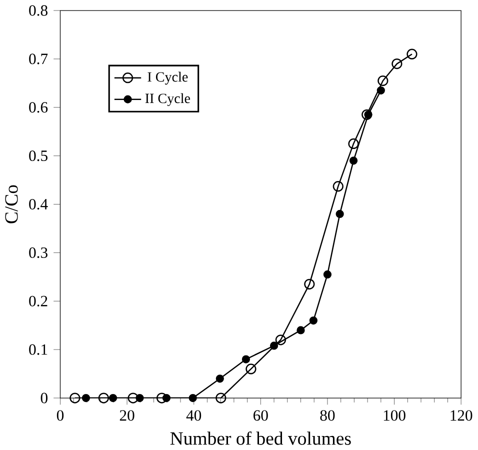 This screenshot has width=478, height=450. What do you see at coordinates (395, 415) in the screenshot?
I see `x-tick-label: 100` at bounding box center [395, 415].